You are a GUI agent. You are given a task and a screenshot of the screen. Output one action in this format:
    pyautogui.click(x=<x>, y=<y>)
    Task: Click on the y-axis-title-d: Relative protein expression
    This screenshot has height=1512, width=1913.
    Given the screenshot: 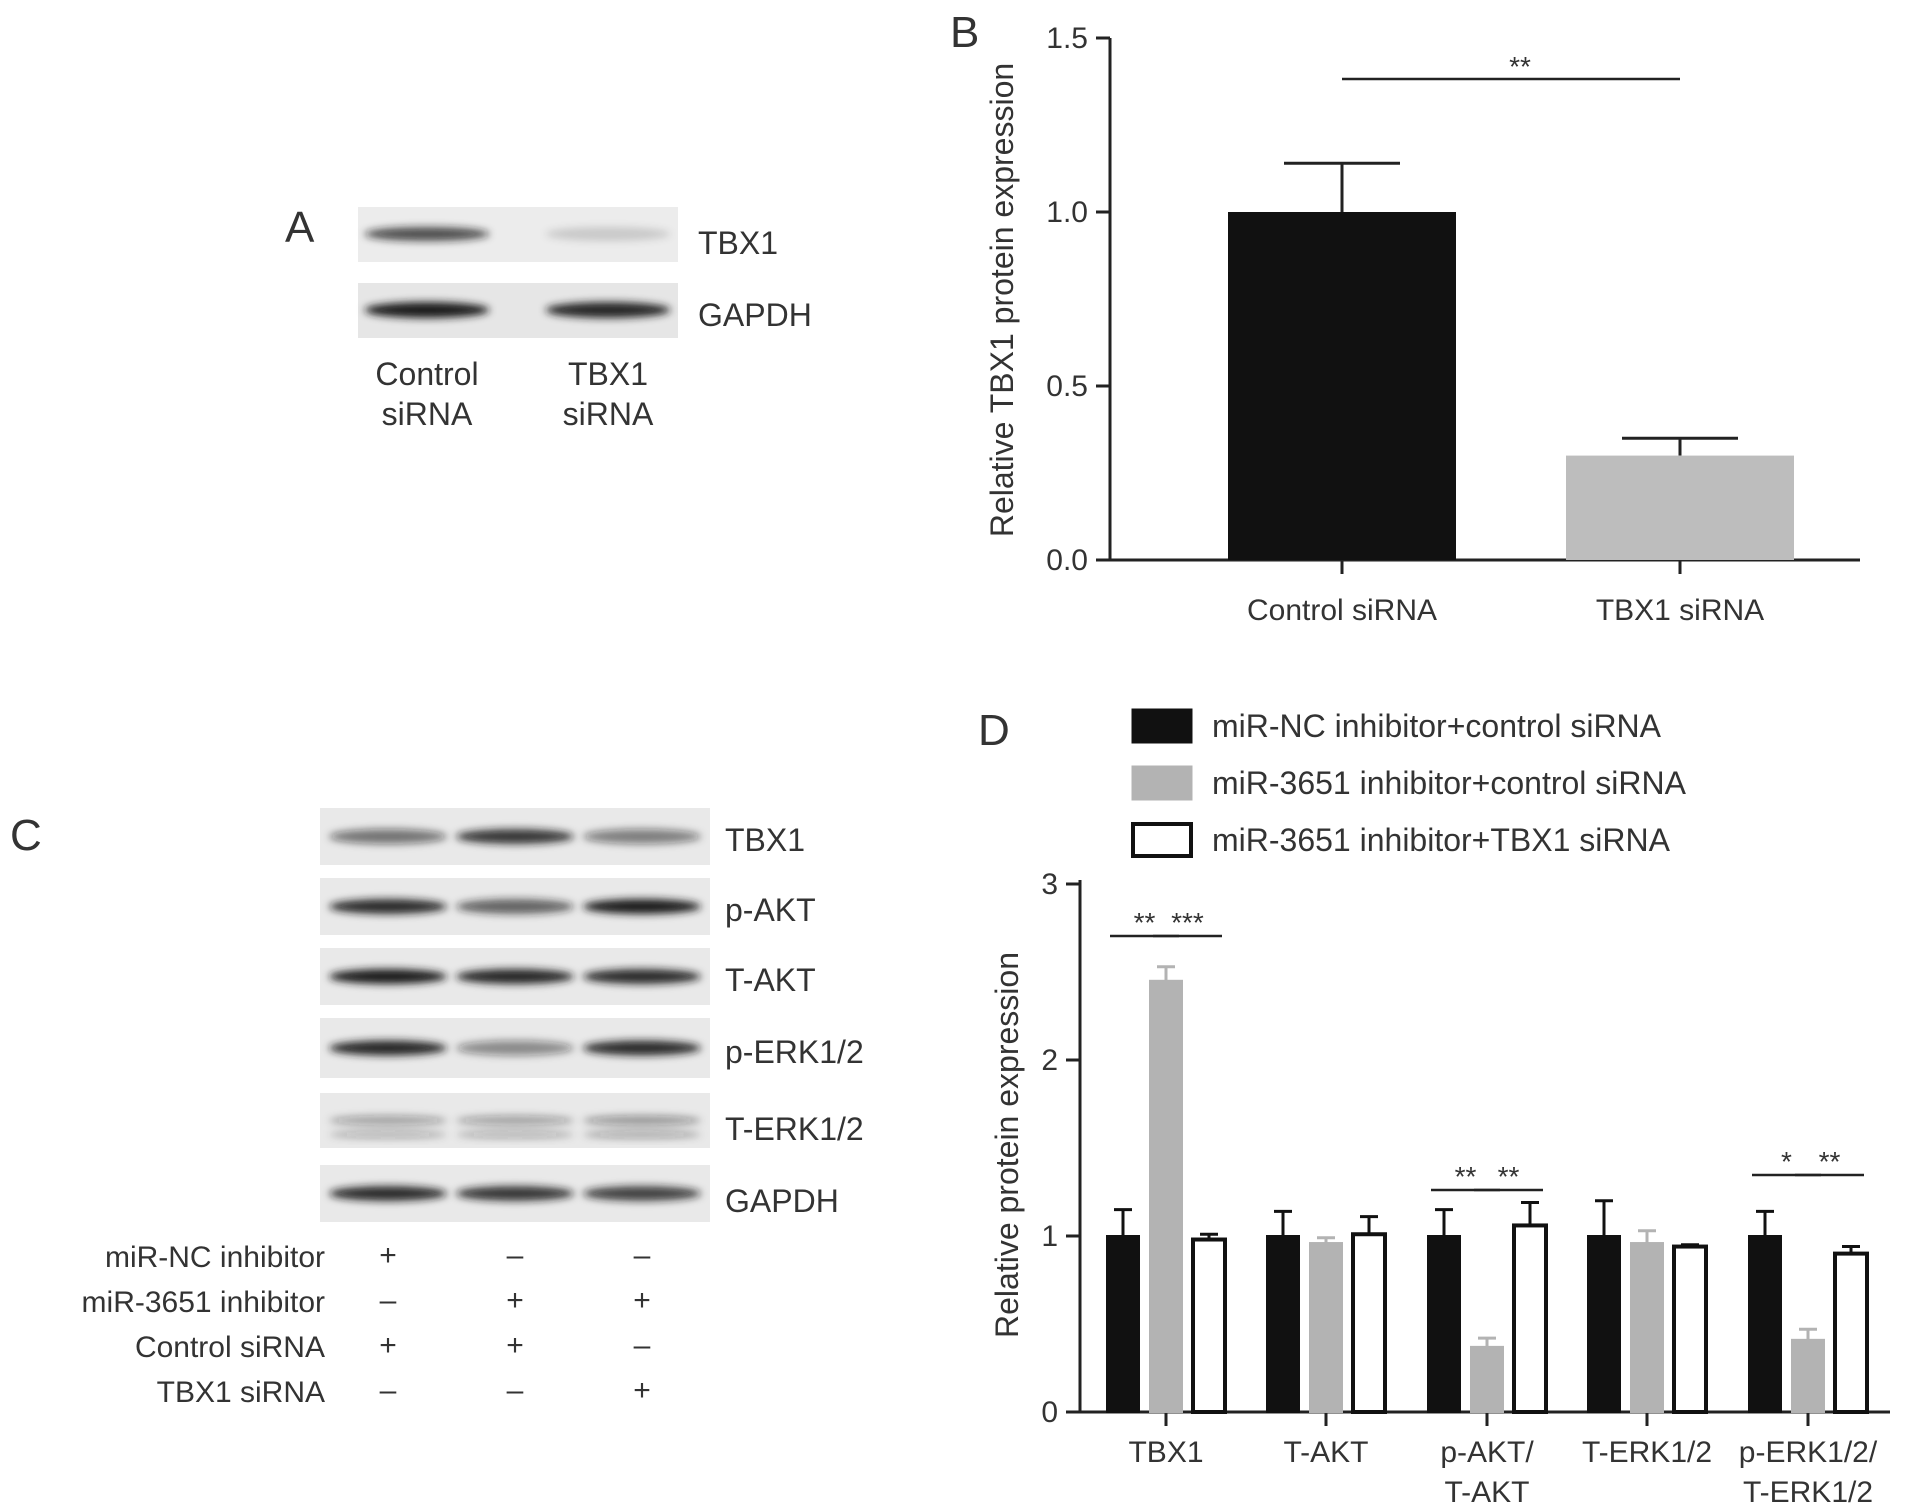 What is the action you would take?
    pyautogui.click(x=1007, y=1145)
    